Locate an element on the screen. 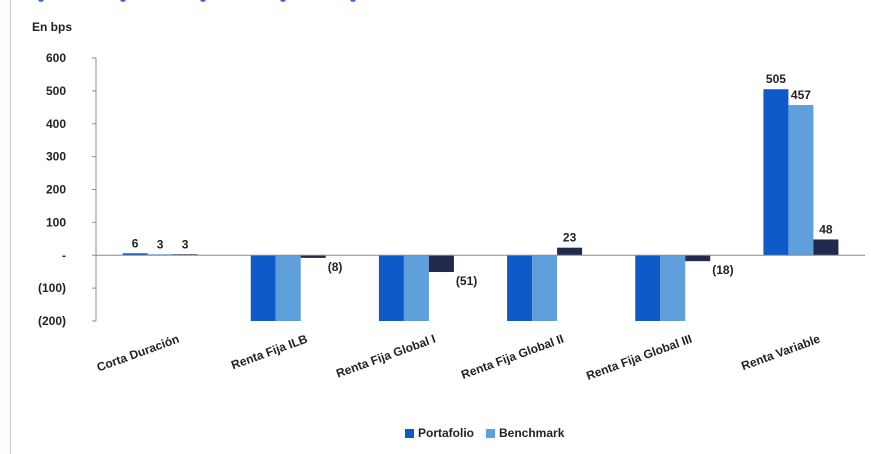 Image resolution: width=871 pixels, height=454 pixels. y-tick-label: - is located at coordinates (64, 255).